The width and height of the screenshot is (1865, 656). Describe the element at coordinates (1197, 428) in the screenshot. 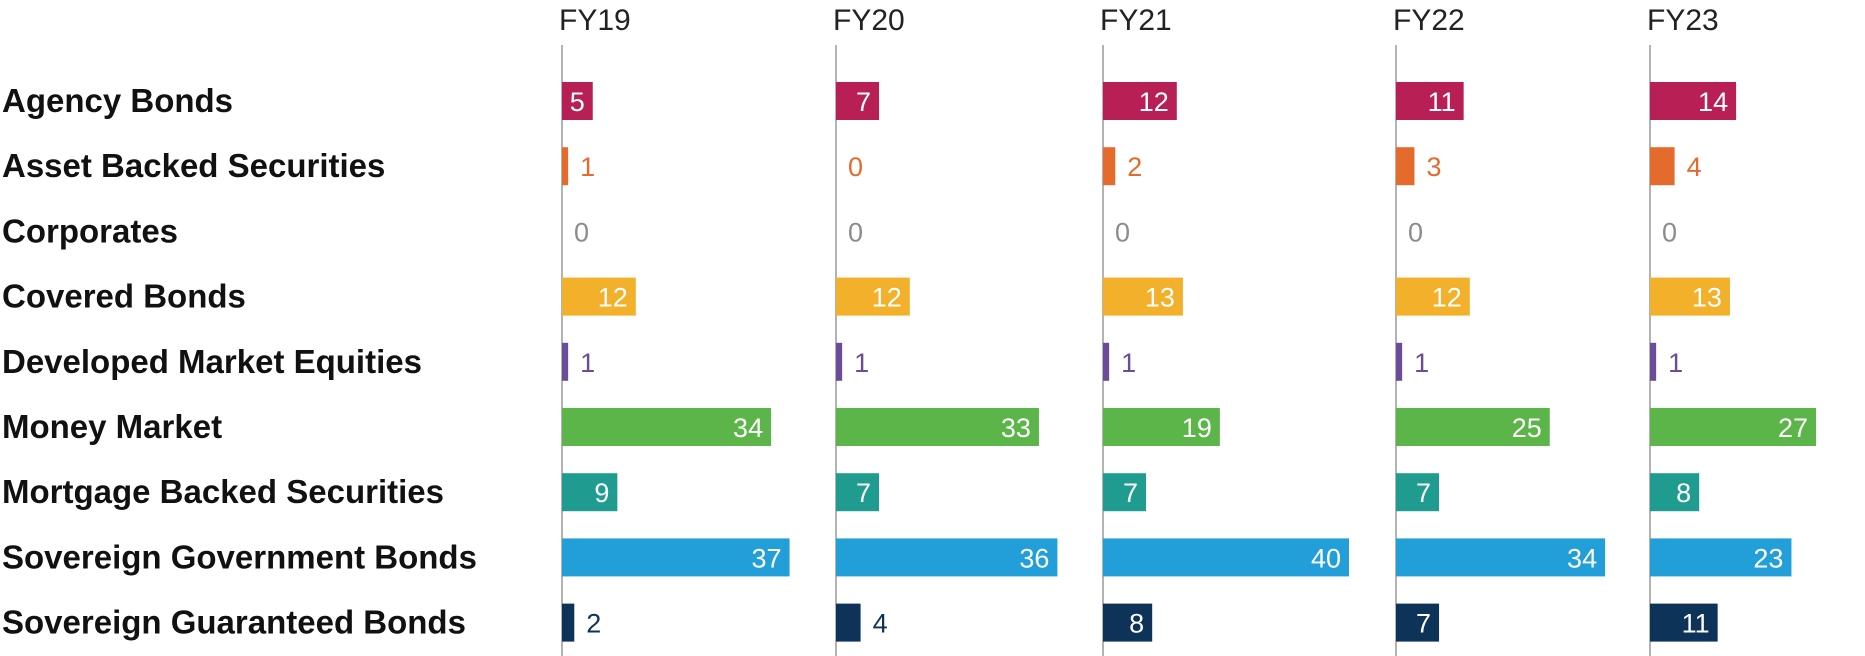

I see `data-label: 19` at that location.